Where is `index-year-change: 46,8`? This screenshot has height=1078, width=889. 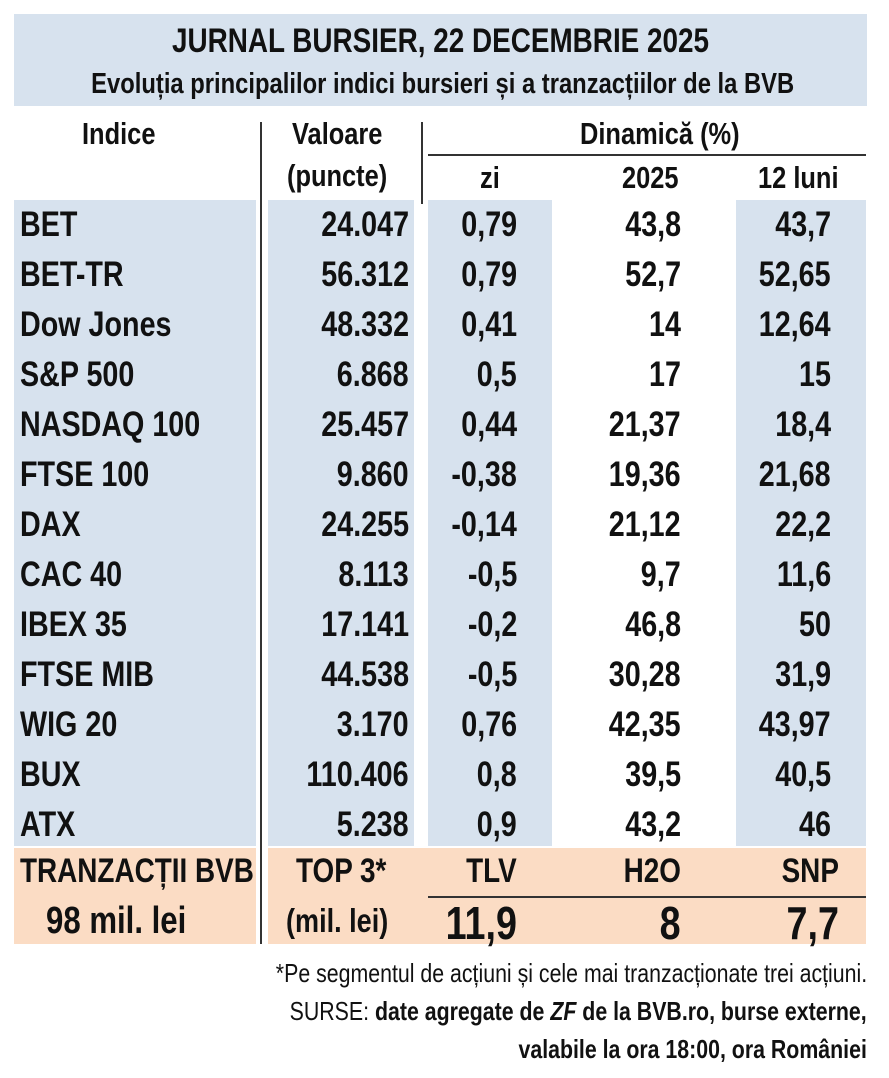 index-year-change: 46,8 is located at coordinates (653, 624).